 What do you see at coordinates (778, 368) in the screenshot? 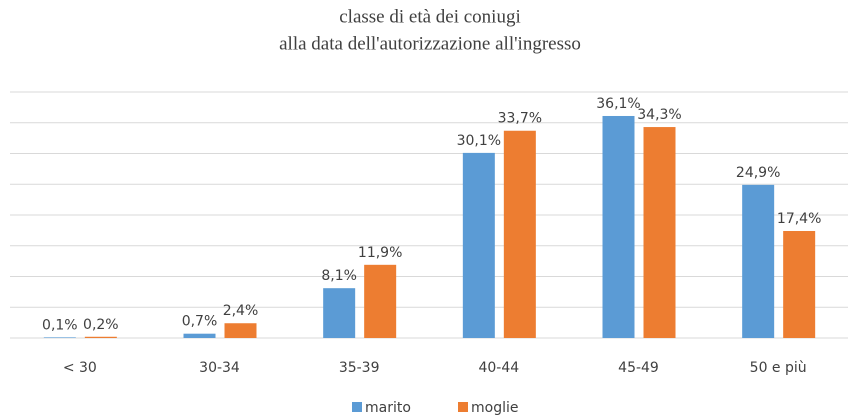
I see `x-tick-label: 50 e più` at bounding box center [778, 368].